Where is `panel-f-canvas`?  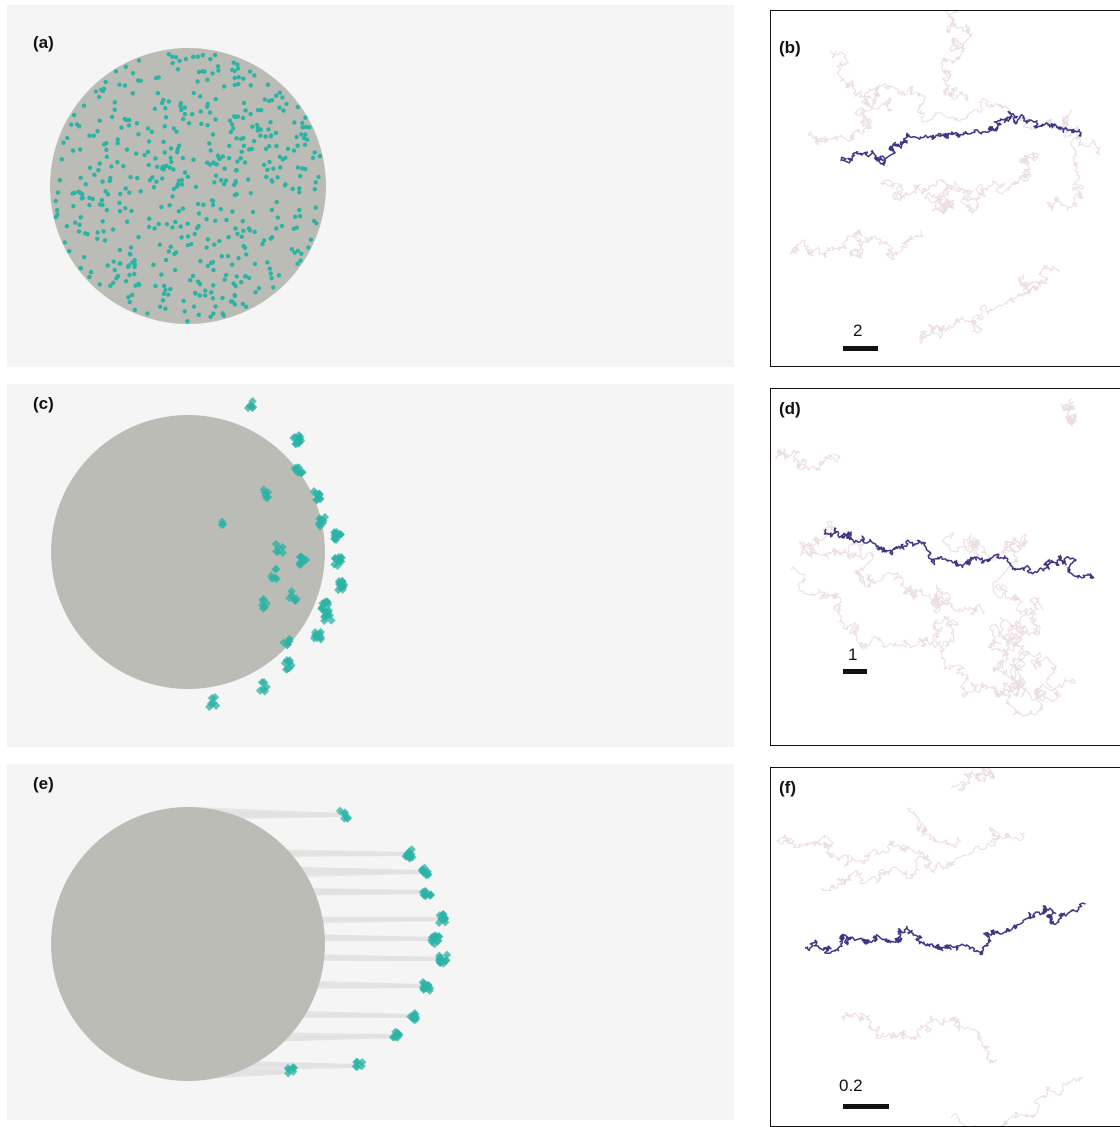 panel-f-canvas is located at coordinates (945, 947).